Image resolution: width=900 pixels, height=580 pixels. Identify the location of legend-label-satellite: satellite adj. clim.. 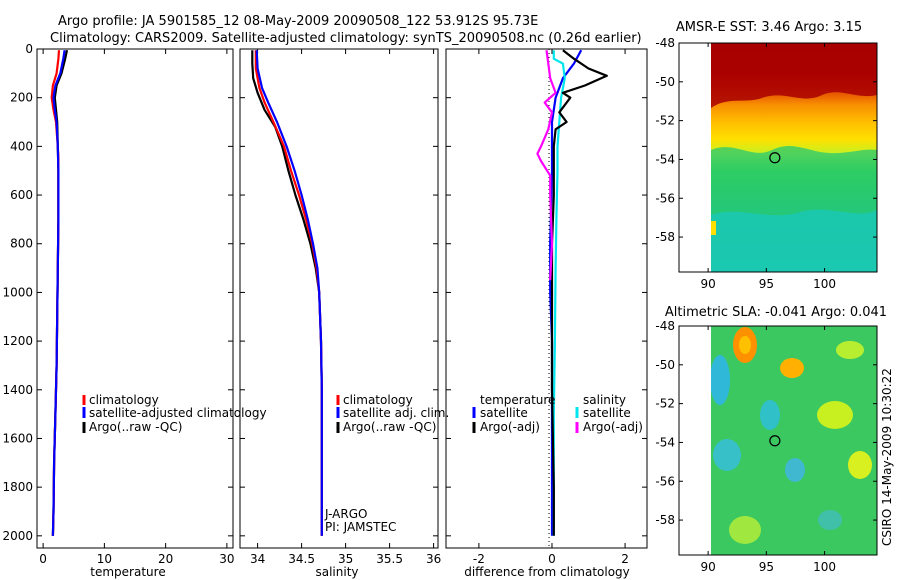
(396, 413).